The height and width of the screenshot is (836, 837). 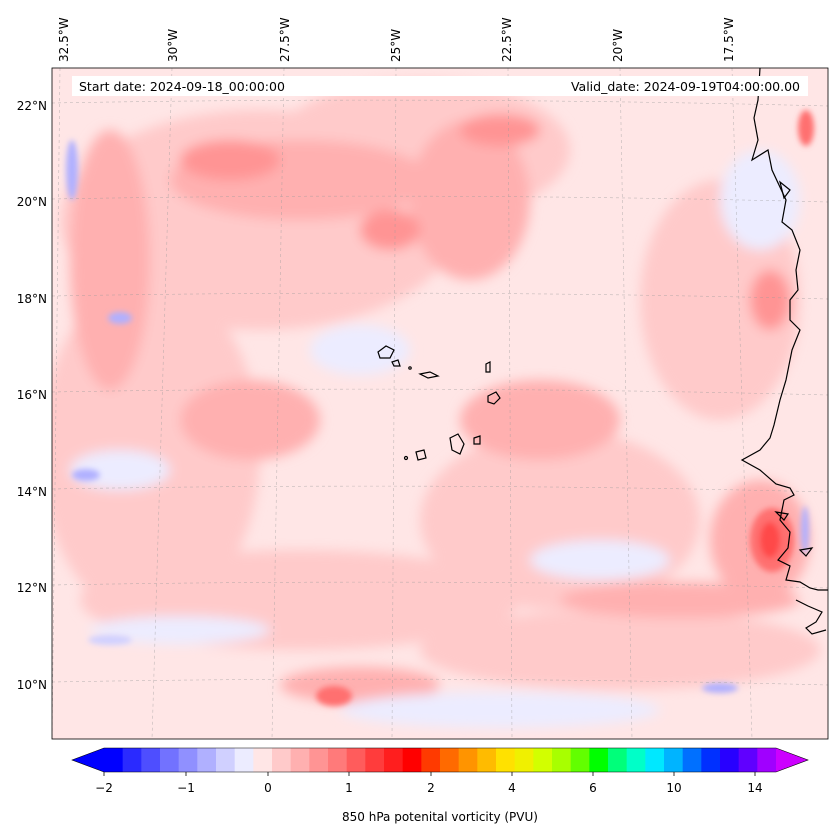 I want to click on colorbar-tick-label: 6, so click(x=593, y=788).